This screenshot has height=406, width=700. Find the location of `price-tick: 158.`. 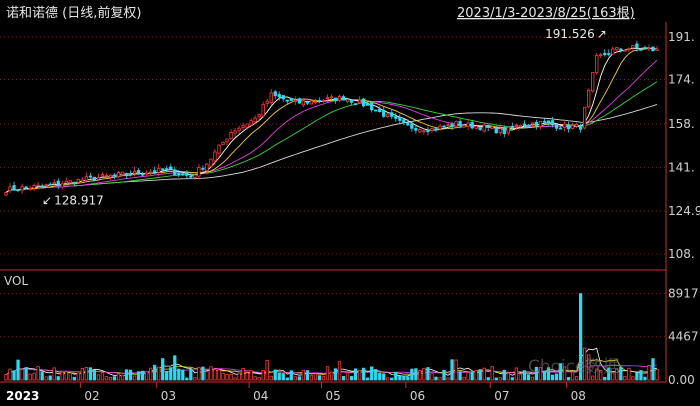

price-tick: 158. is located at coordinates (681, 124).